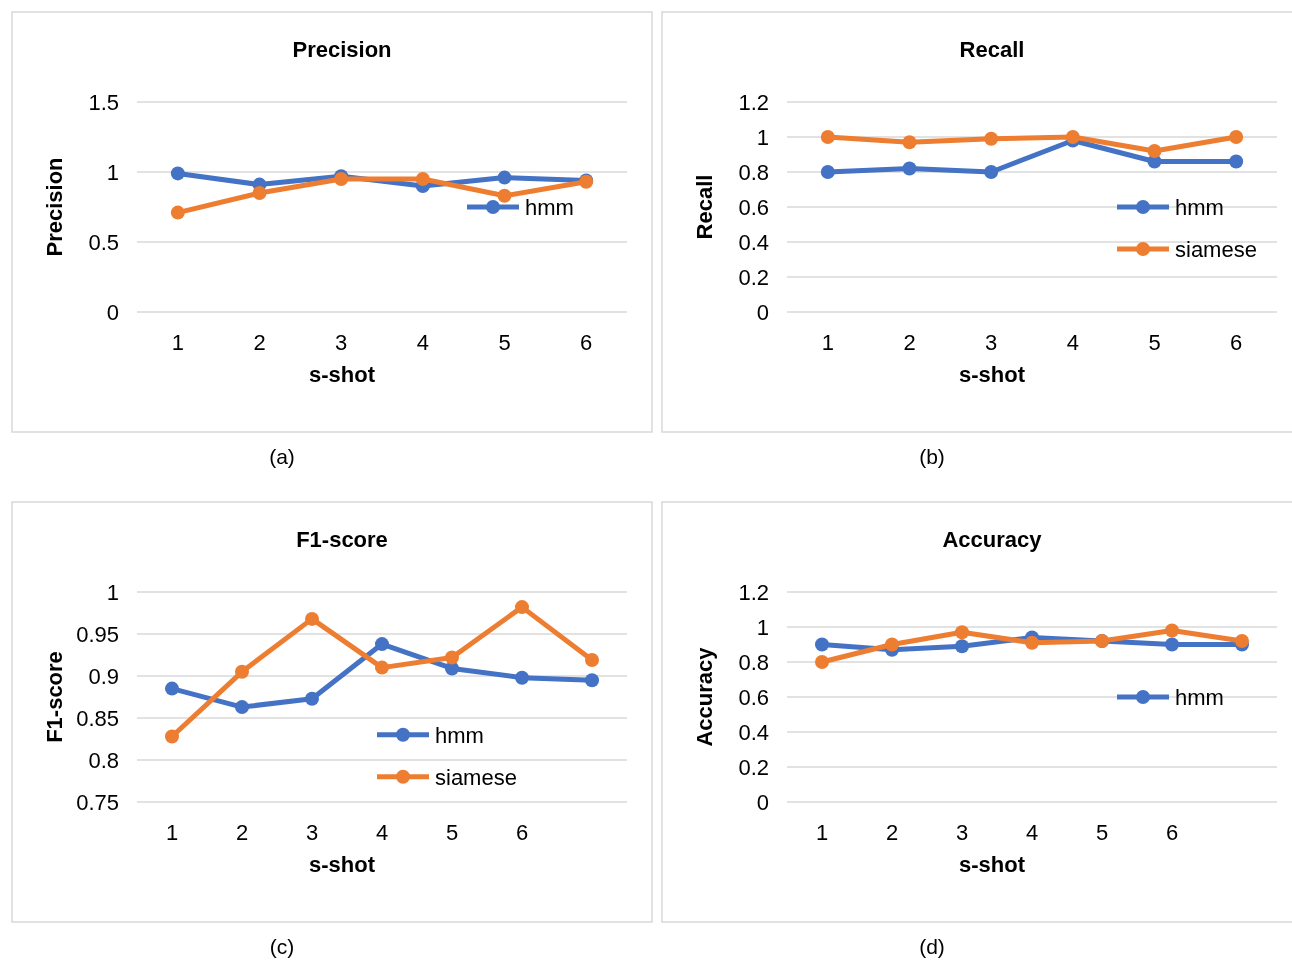 Image resolution: width=1292 pixels, height=978 pixels. Describe the element at coordinates (282, 456) in the screenshot. I see `text: (a)` at that location.